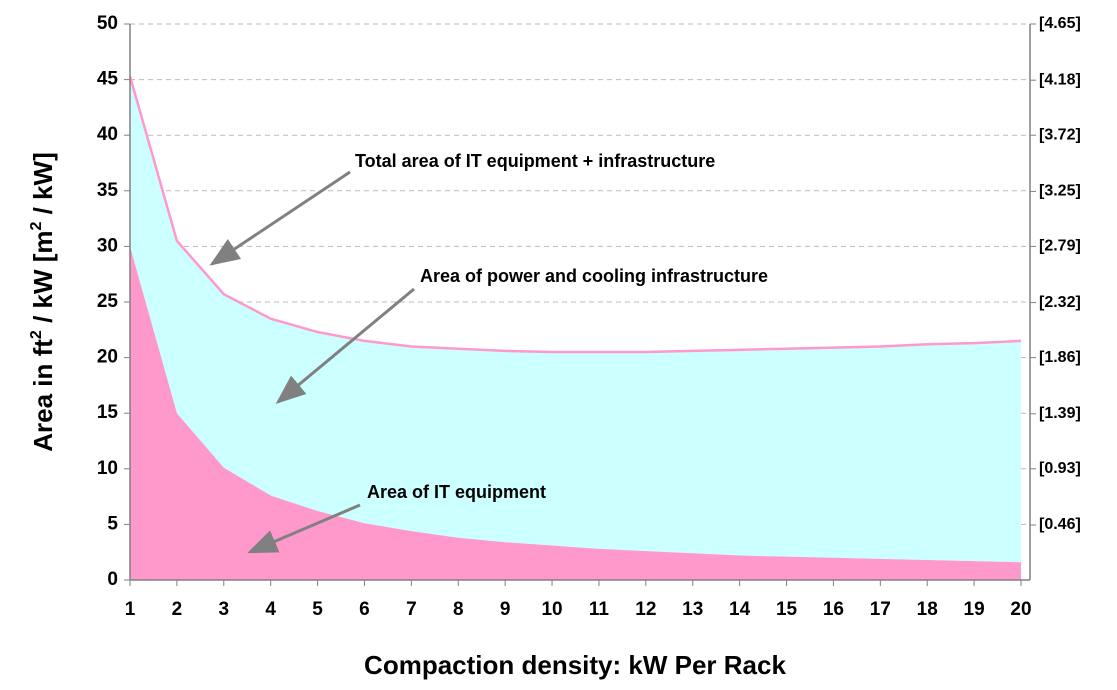 The width and height of the screenshot is (1117, 690). Describe the element at coordinates (645, 609) in the screenshot. I see `x-tick-label: 12` at that location.